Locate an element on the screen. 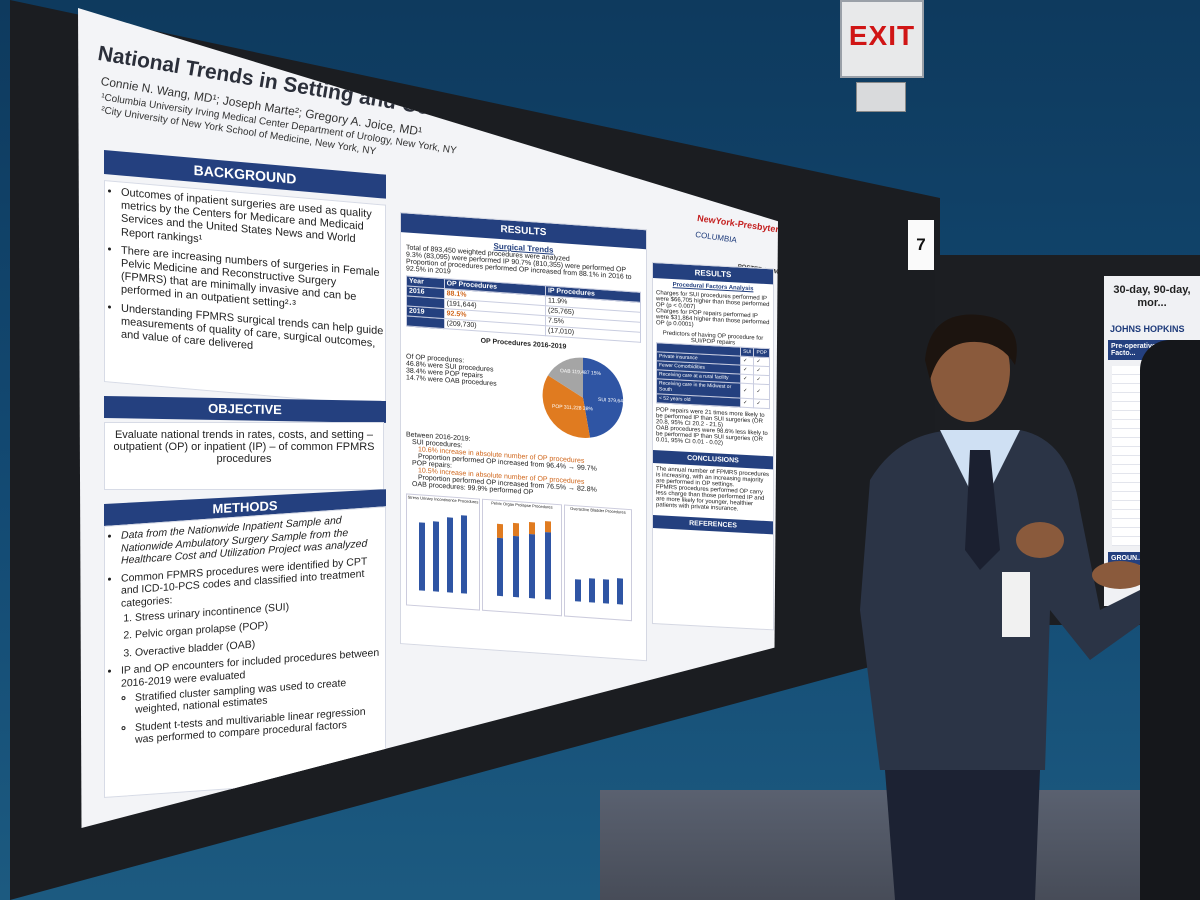  oab-chart-bars is located at coordinates (598, 591).